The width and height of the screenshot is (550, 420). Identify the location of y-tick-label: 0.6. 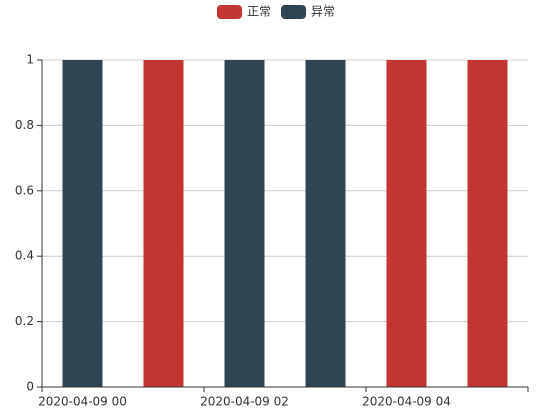
(24, 190).